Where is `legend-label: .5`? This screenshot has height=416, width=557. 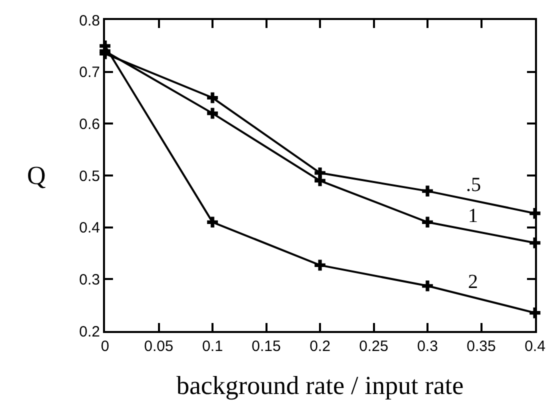
legend-label: .5 is located at coordinates (473, 185).